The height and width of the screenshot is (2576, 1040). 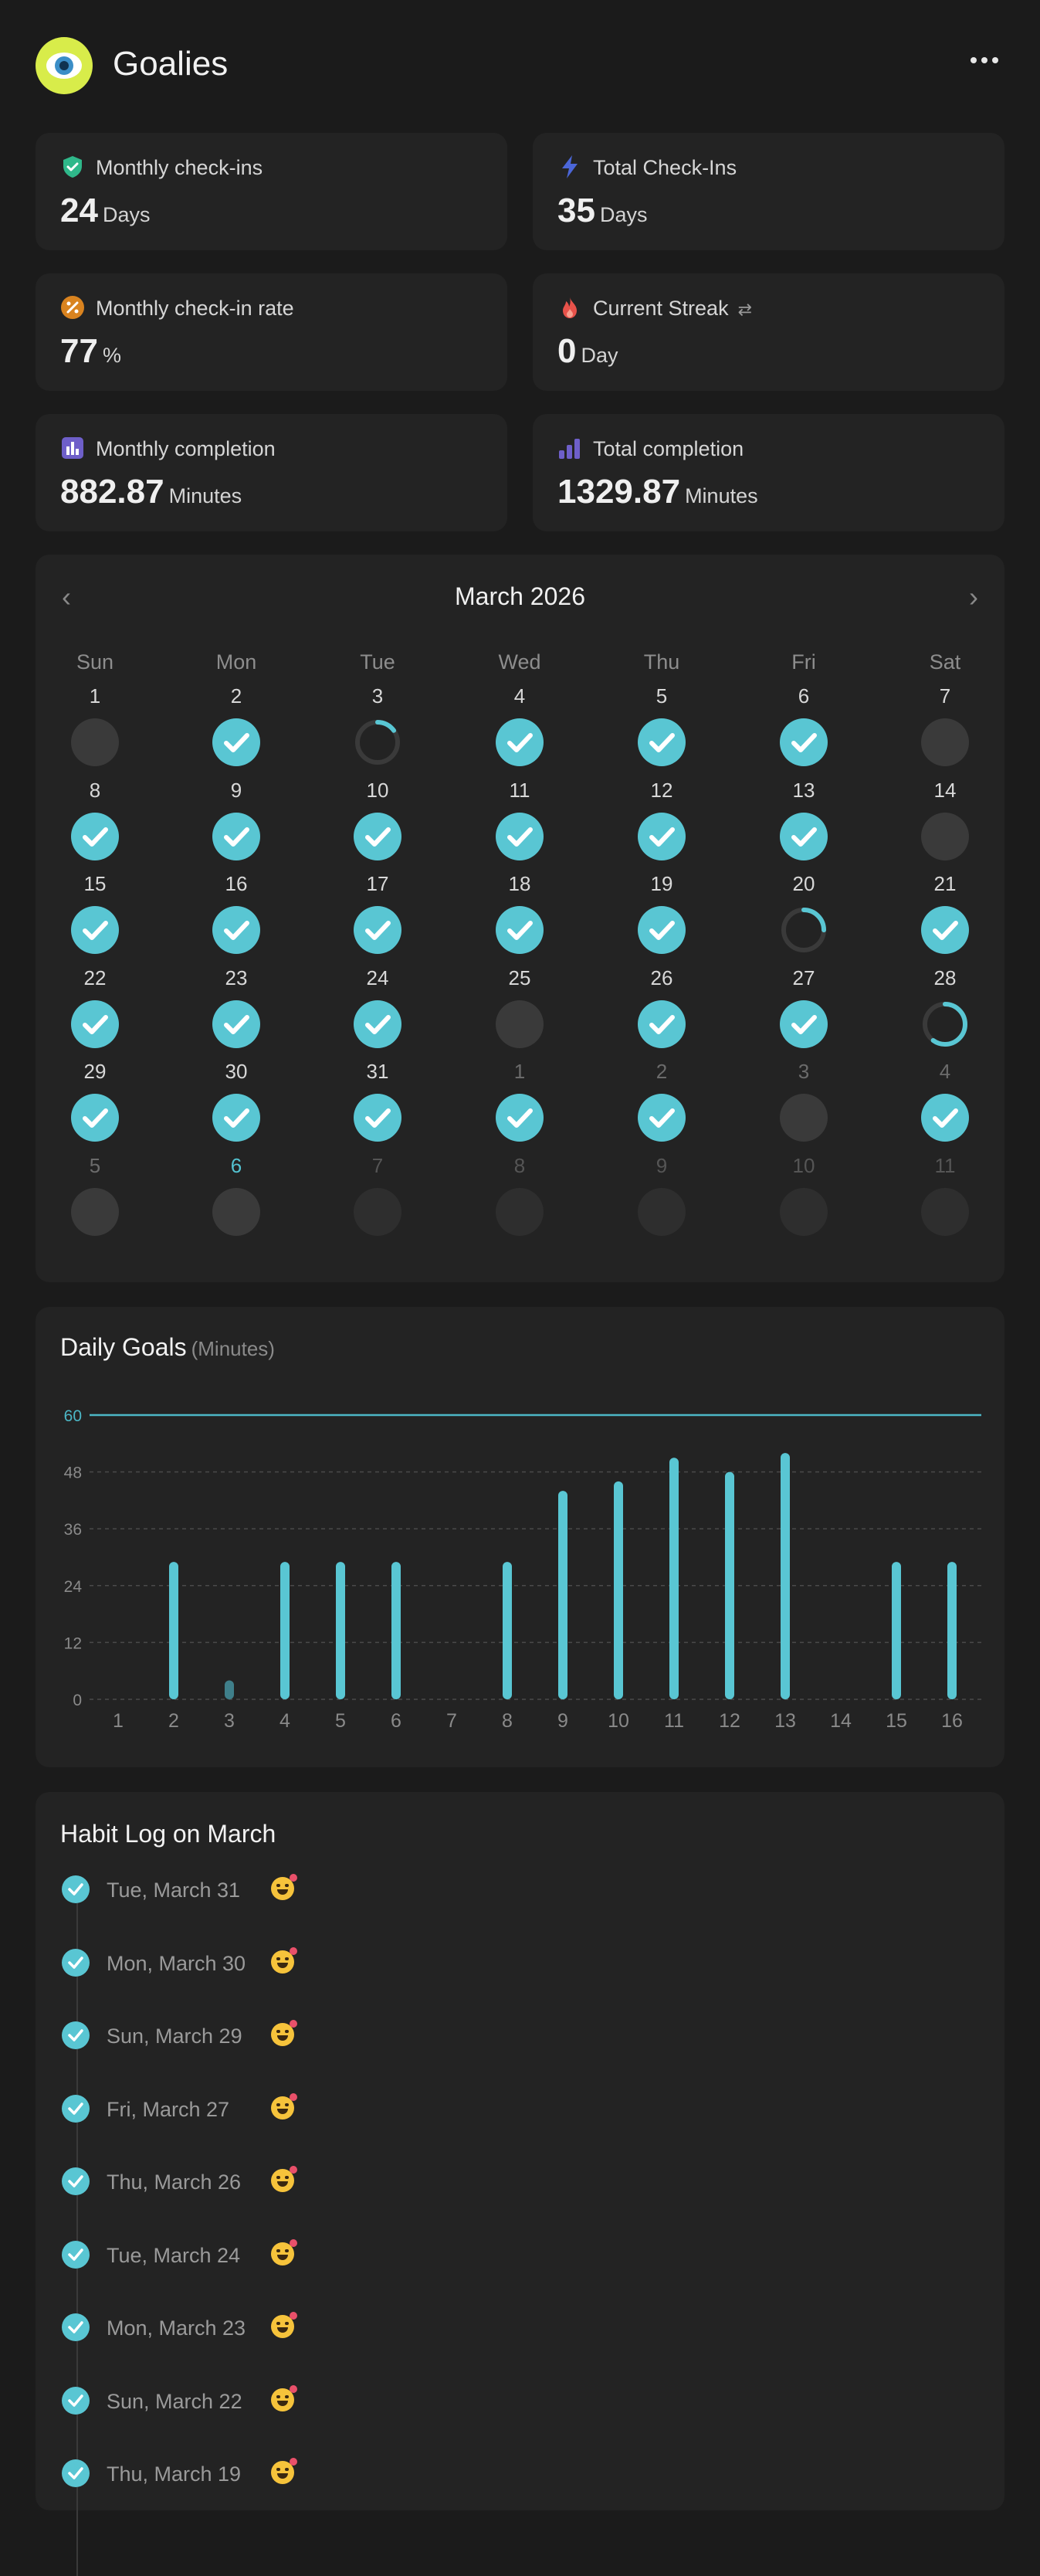 I want to click on habit-log-entry: Thu, March 26, so click(x=293, y=2181).